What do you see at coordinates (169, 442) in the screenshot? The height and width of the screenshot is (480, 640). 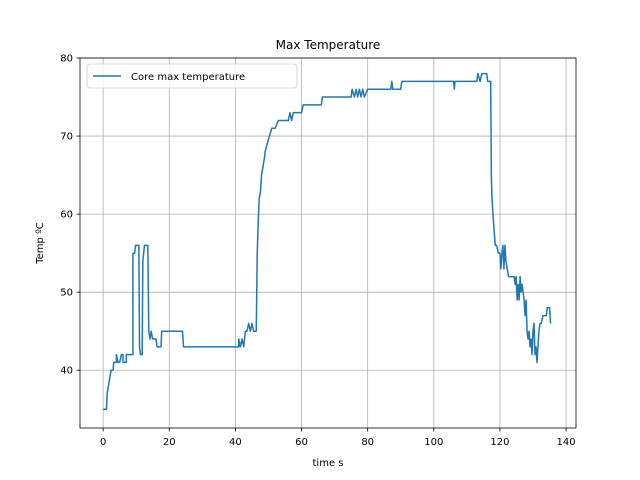 I see `x-tick-label: 20` at bounding box center [169, 442].